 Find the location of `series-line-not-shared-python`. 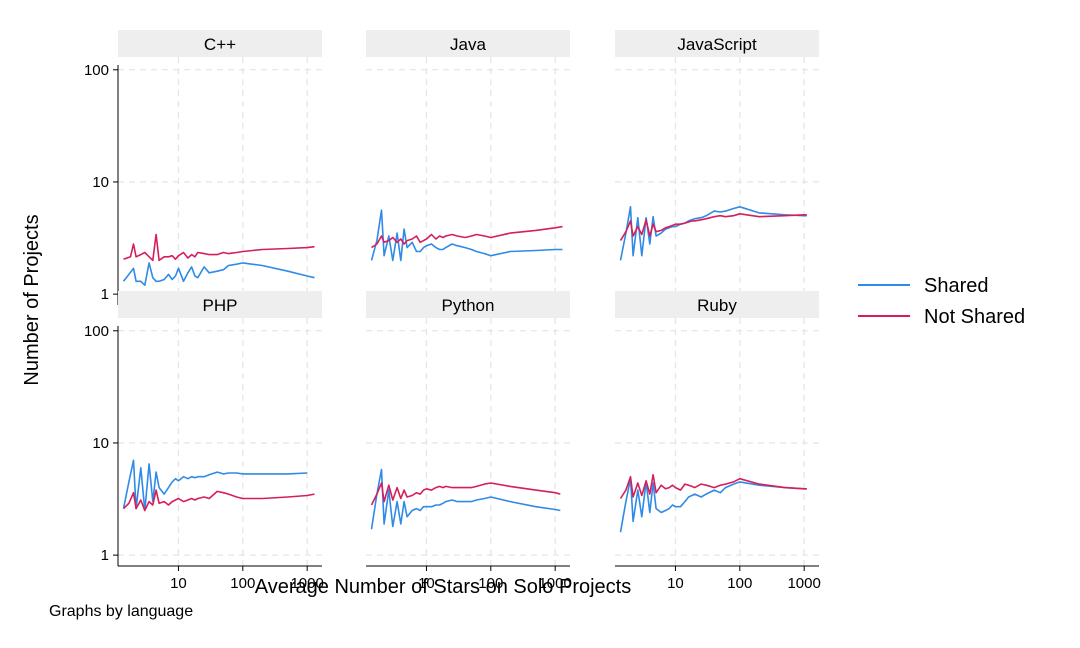

series-line-not-shared-python is located at coordinates (465, 494).